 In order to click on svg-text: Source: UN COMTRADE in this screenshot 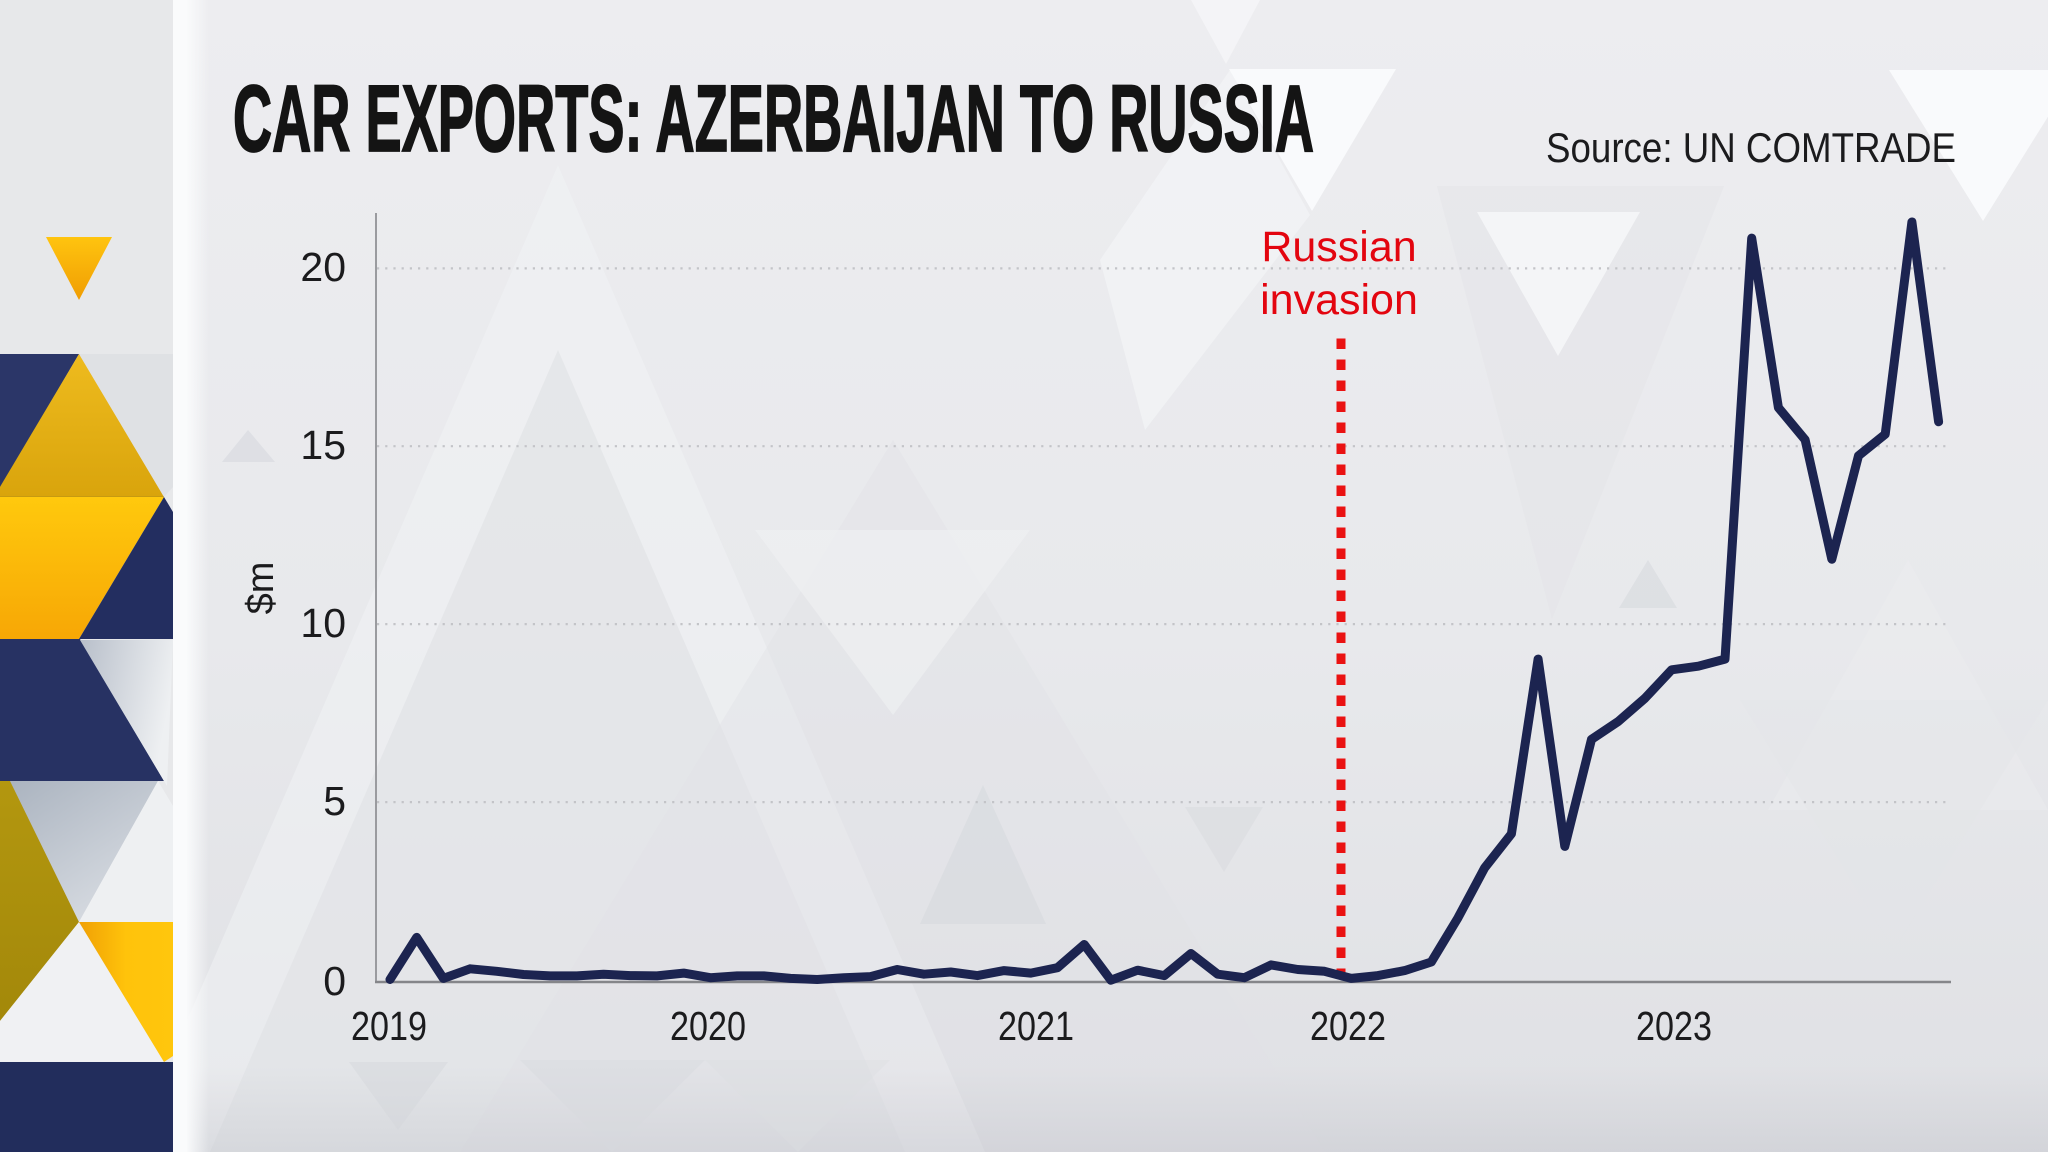, I will do `click(1751, 147)`.